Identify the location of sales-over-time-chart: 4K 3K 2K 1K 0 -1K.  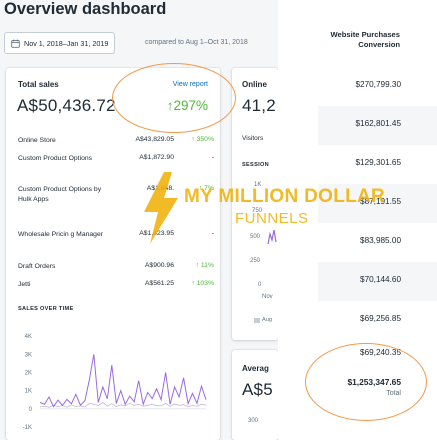
(115, 382).